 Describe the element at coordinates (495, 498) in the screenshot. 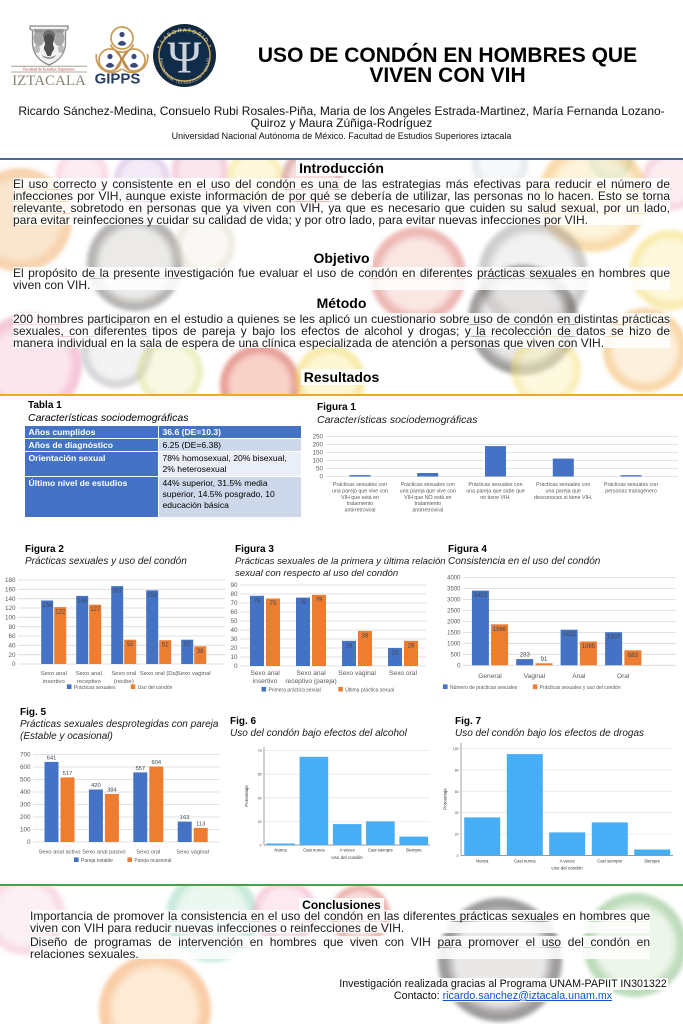

I see `svg-text: no tiene VIH.` at that location.